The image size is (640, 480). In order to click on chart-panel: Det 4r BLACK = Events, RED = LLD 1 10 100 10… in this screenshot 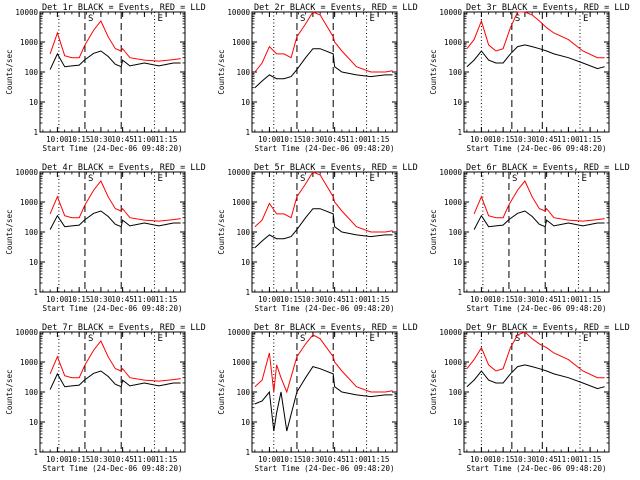, I will do `click(105, 238)`.